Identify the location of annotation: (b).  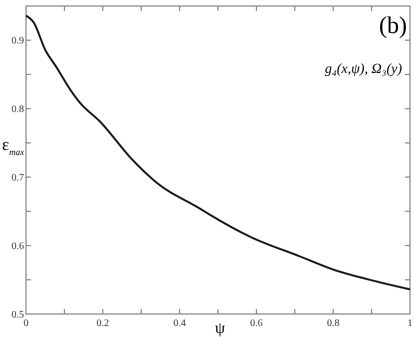
(393, 26).